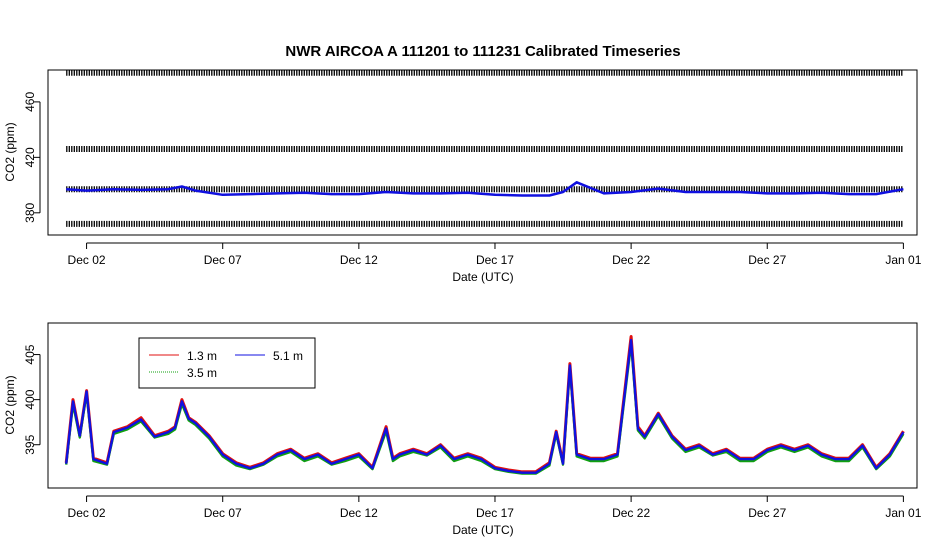 The image size is (936, 540). I want to click on bottom-y-axis-label: CO2 (ppm), so click(10, 404).